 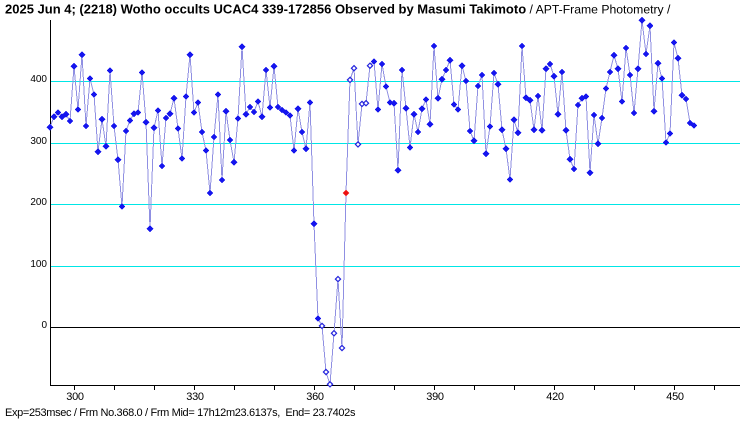 I want to click on svg-text: 360, so click(x=315, y=397).